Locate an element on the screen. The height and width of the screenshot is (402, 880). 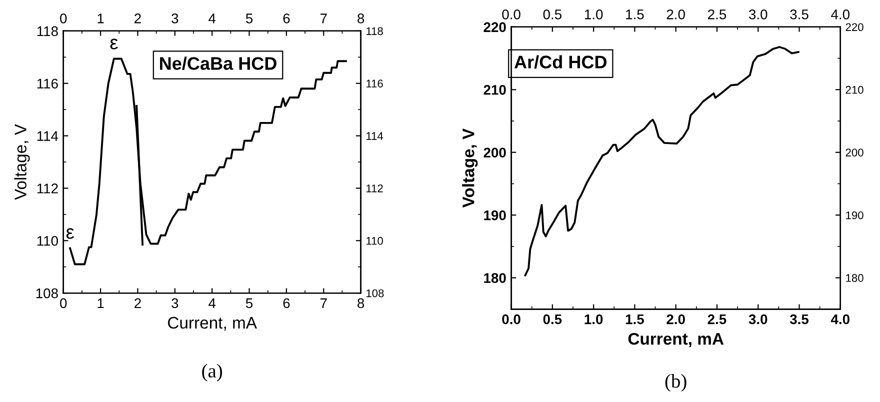
y2-tick-label: 200 is located at coordinates (855, 152).